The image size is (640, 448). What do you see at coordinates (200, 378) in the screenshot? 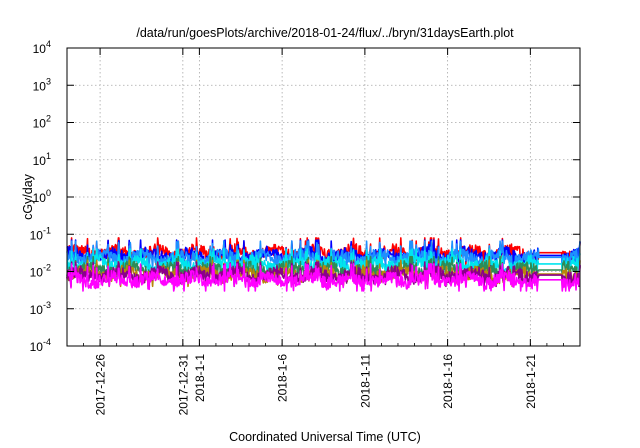
I see `x-tick-label: 2018-1-1` at bounding box center [200, 378].